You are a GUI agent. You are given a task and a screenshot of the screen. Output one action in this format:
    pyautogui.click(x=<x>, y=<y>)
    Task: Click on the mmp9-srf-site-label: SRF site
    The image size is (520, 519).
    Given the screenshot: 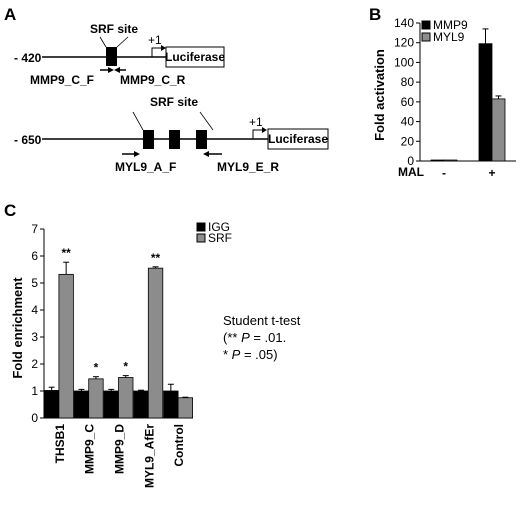 What is the action you would take?
    pyautogui.click(x=114, y=29)
    